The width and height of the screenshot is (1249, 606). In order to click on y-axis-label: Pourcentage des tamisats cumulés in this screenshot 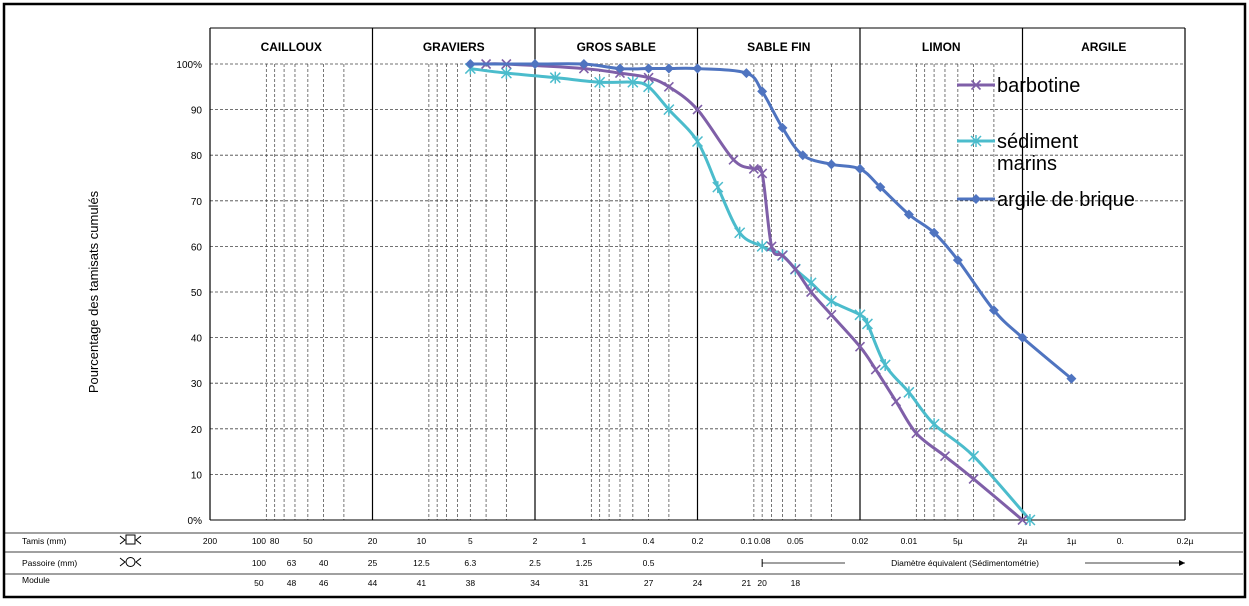, I will do `click(93, 291)`.